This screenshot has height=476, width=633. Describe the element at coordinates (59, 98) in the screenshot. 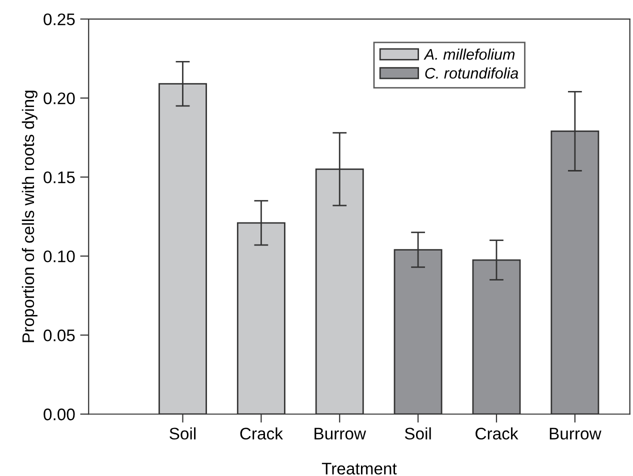

I see `y-tick-label: 0.20` at that location.